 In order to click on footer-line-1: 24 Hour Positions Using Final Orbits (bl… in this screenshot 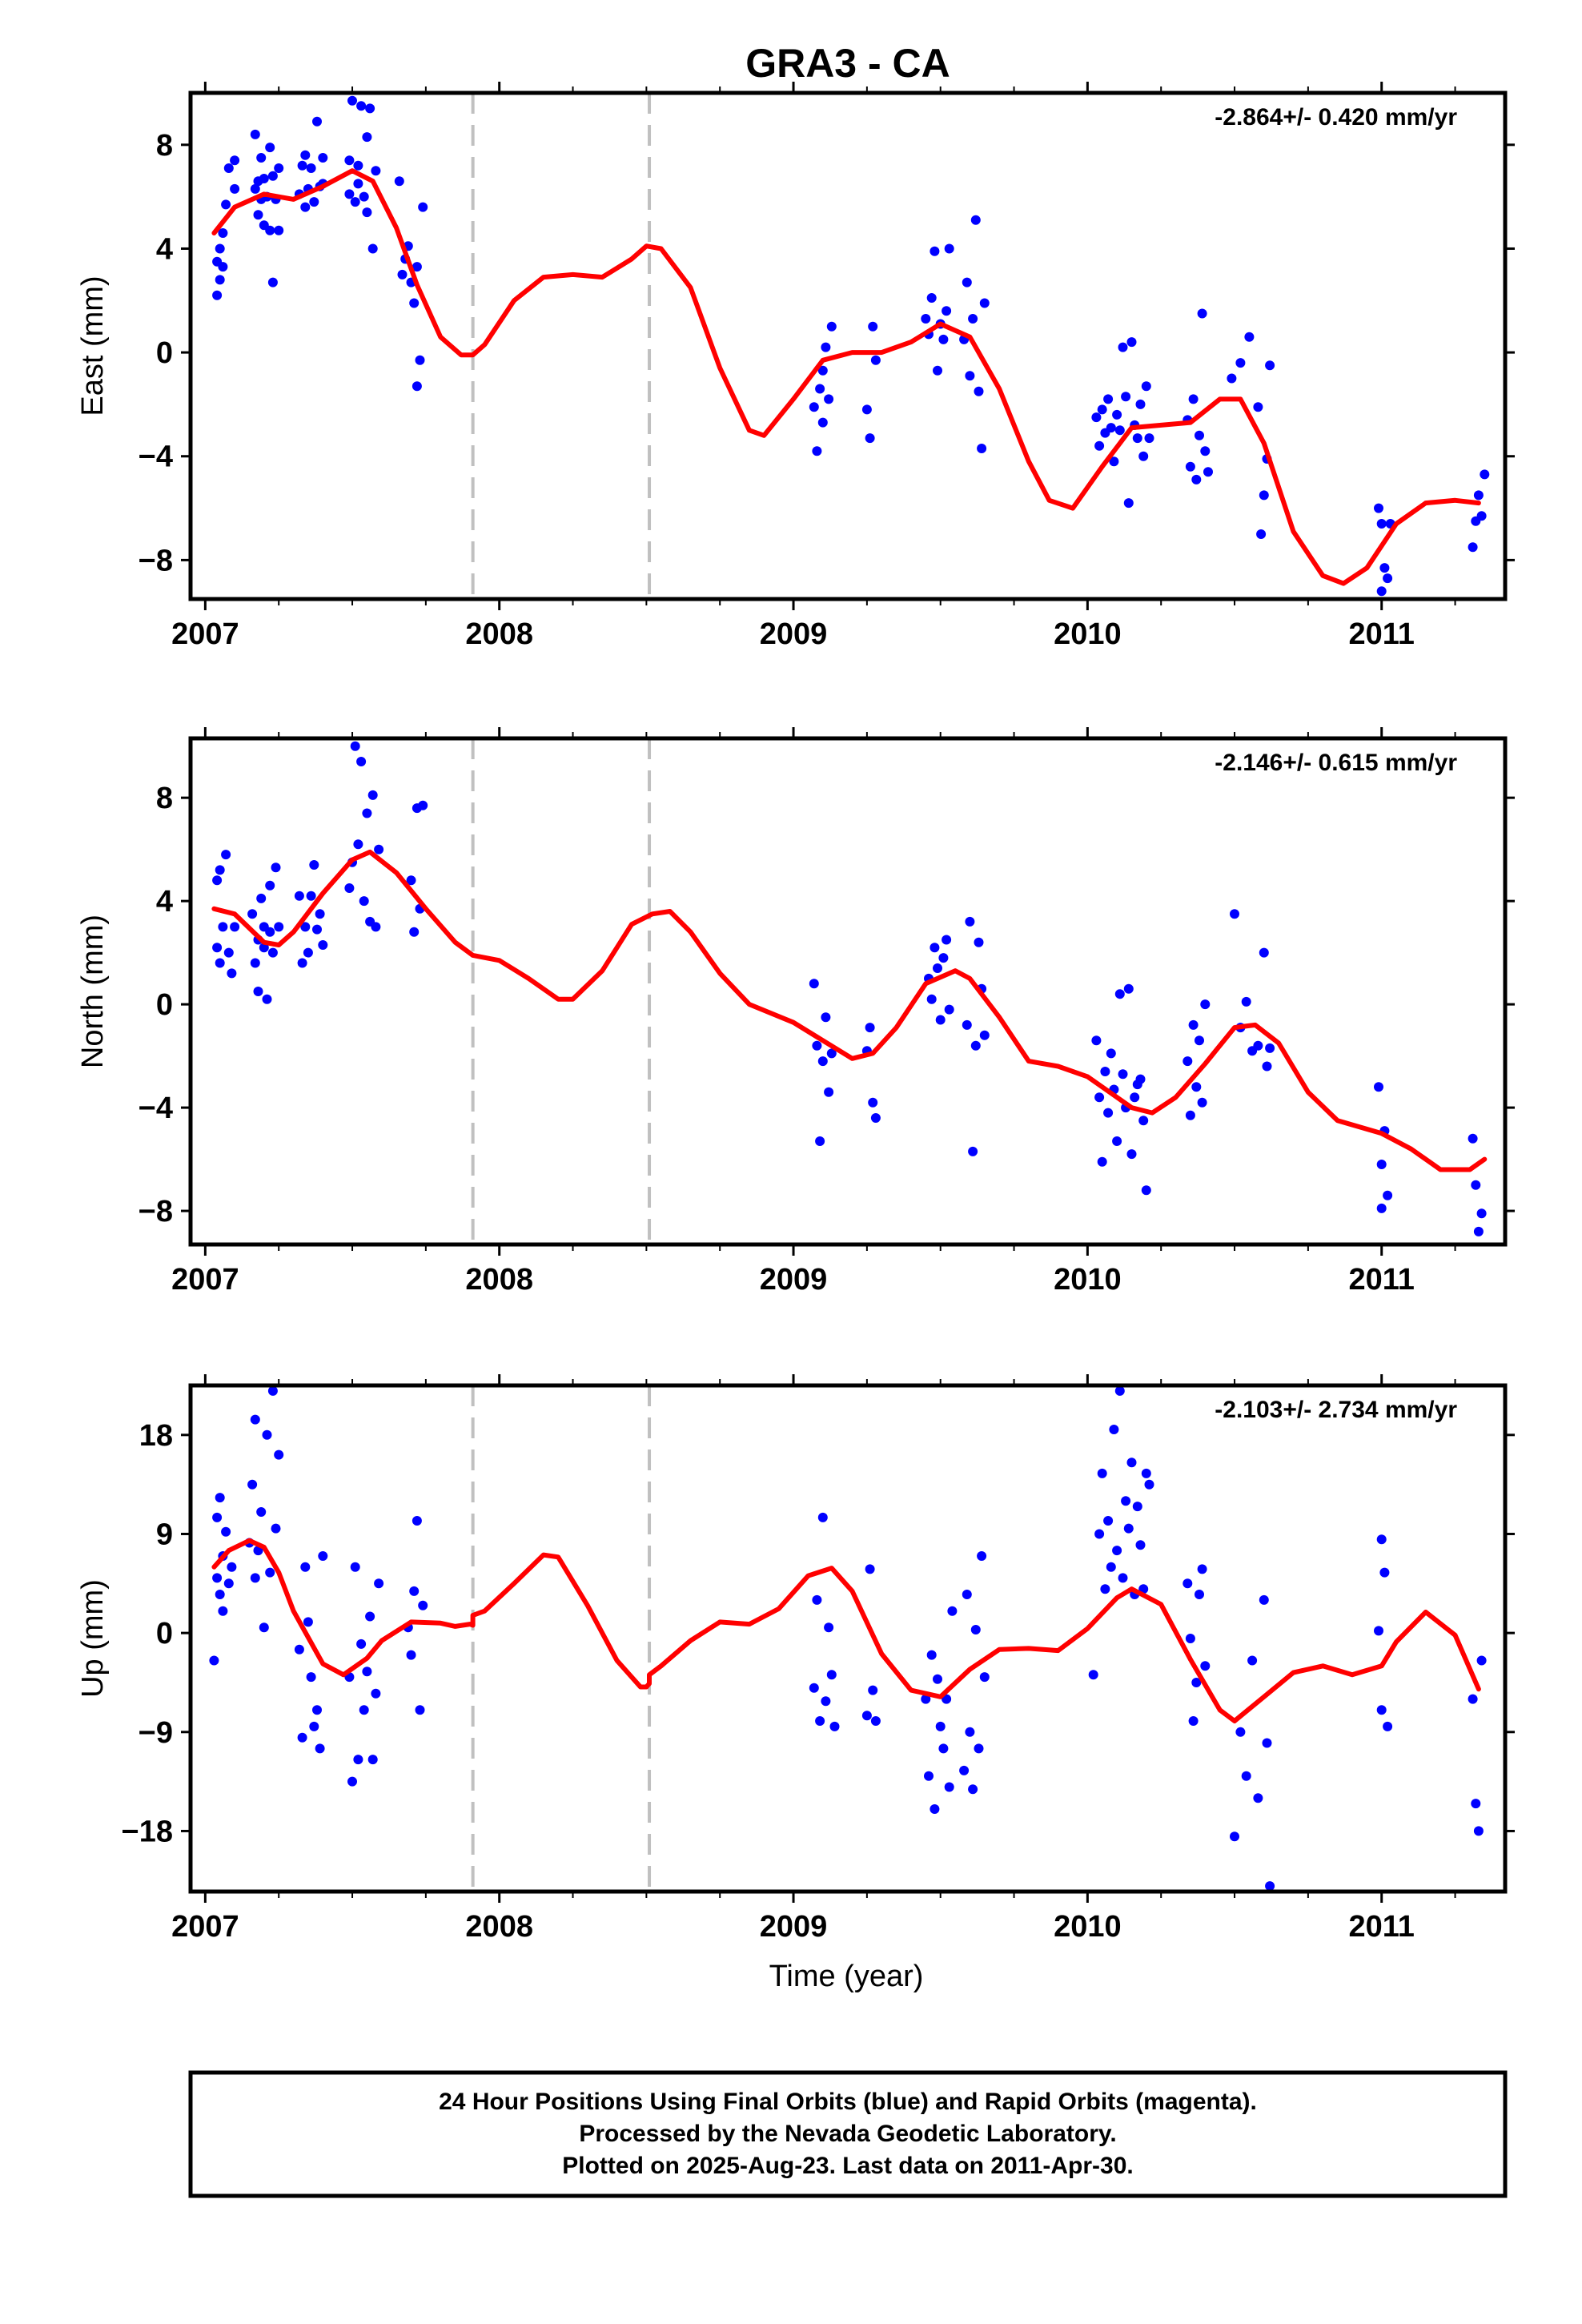, I will do `click(848, 2102)`.